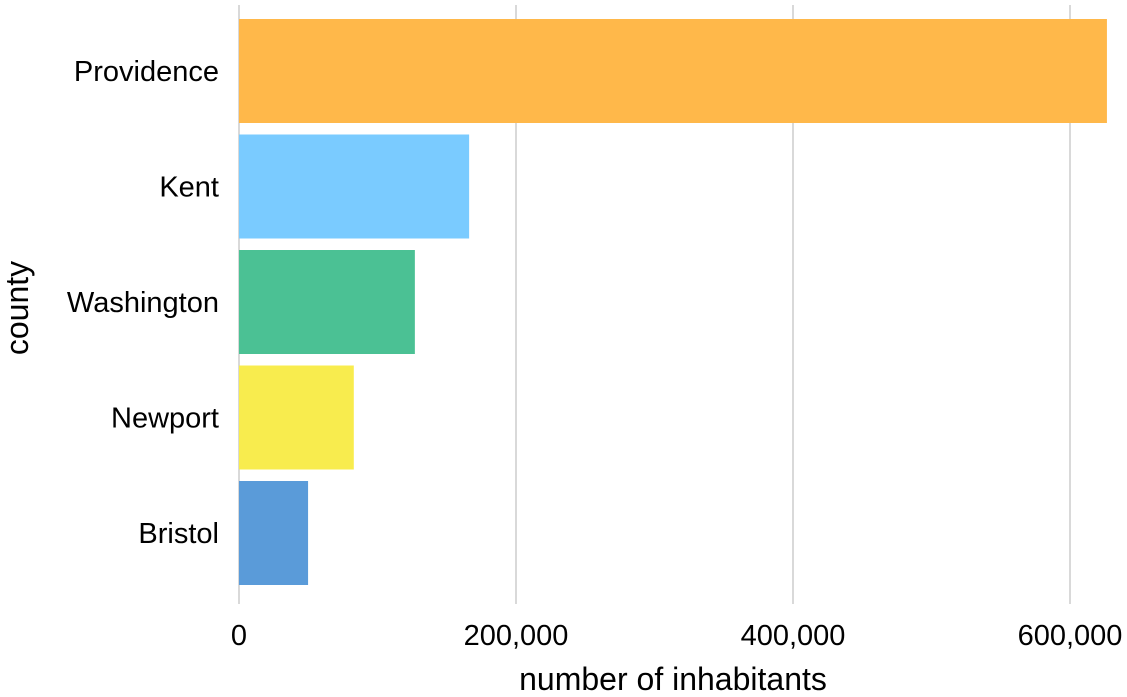 This screenshot has height=697, width=1127. I want to click on x-tick-label: 600,000, so click(1070, 636).